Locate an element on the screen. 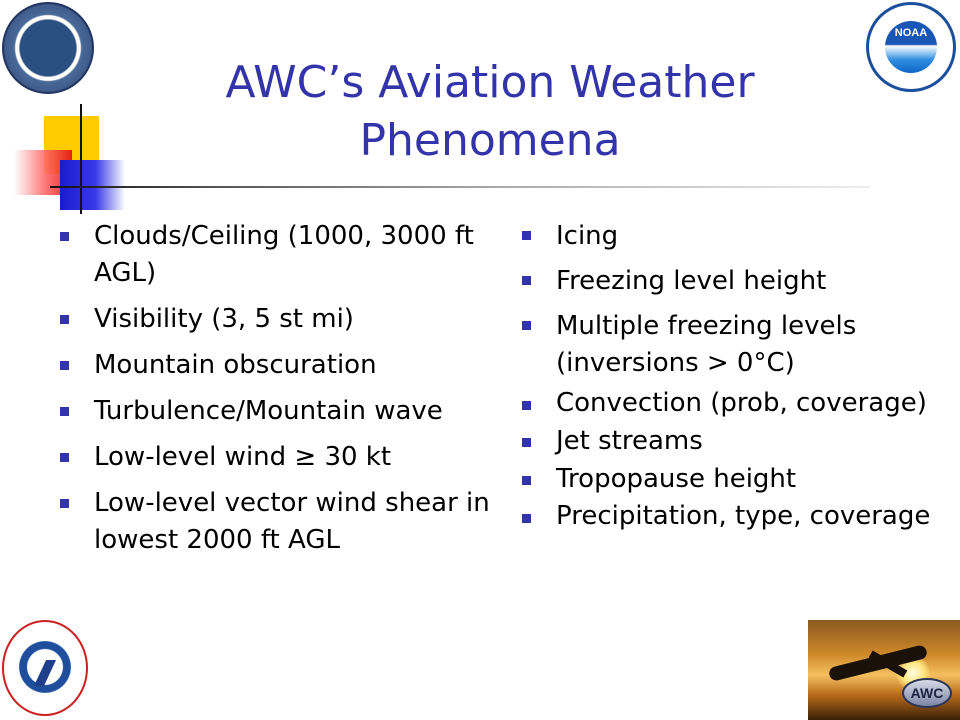  list-item-text: Precipitation, type, coverage is located at coordinates (743, 516).